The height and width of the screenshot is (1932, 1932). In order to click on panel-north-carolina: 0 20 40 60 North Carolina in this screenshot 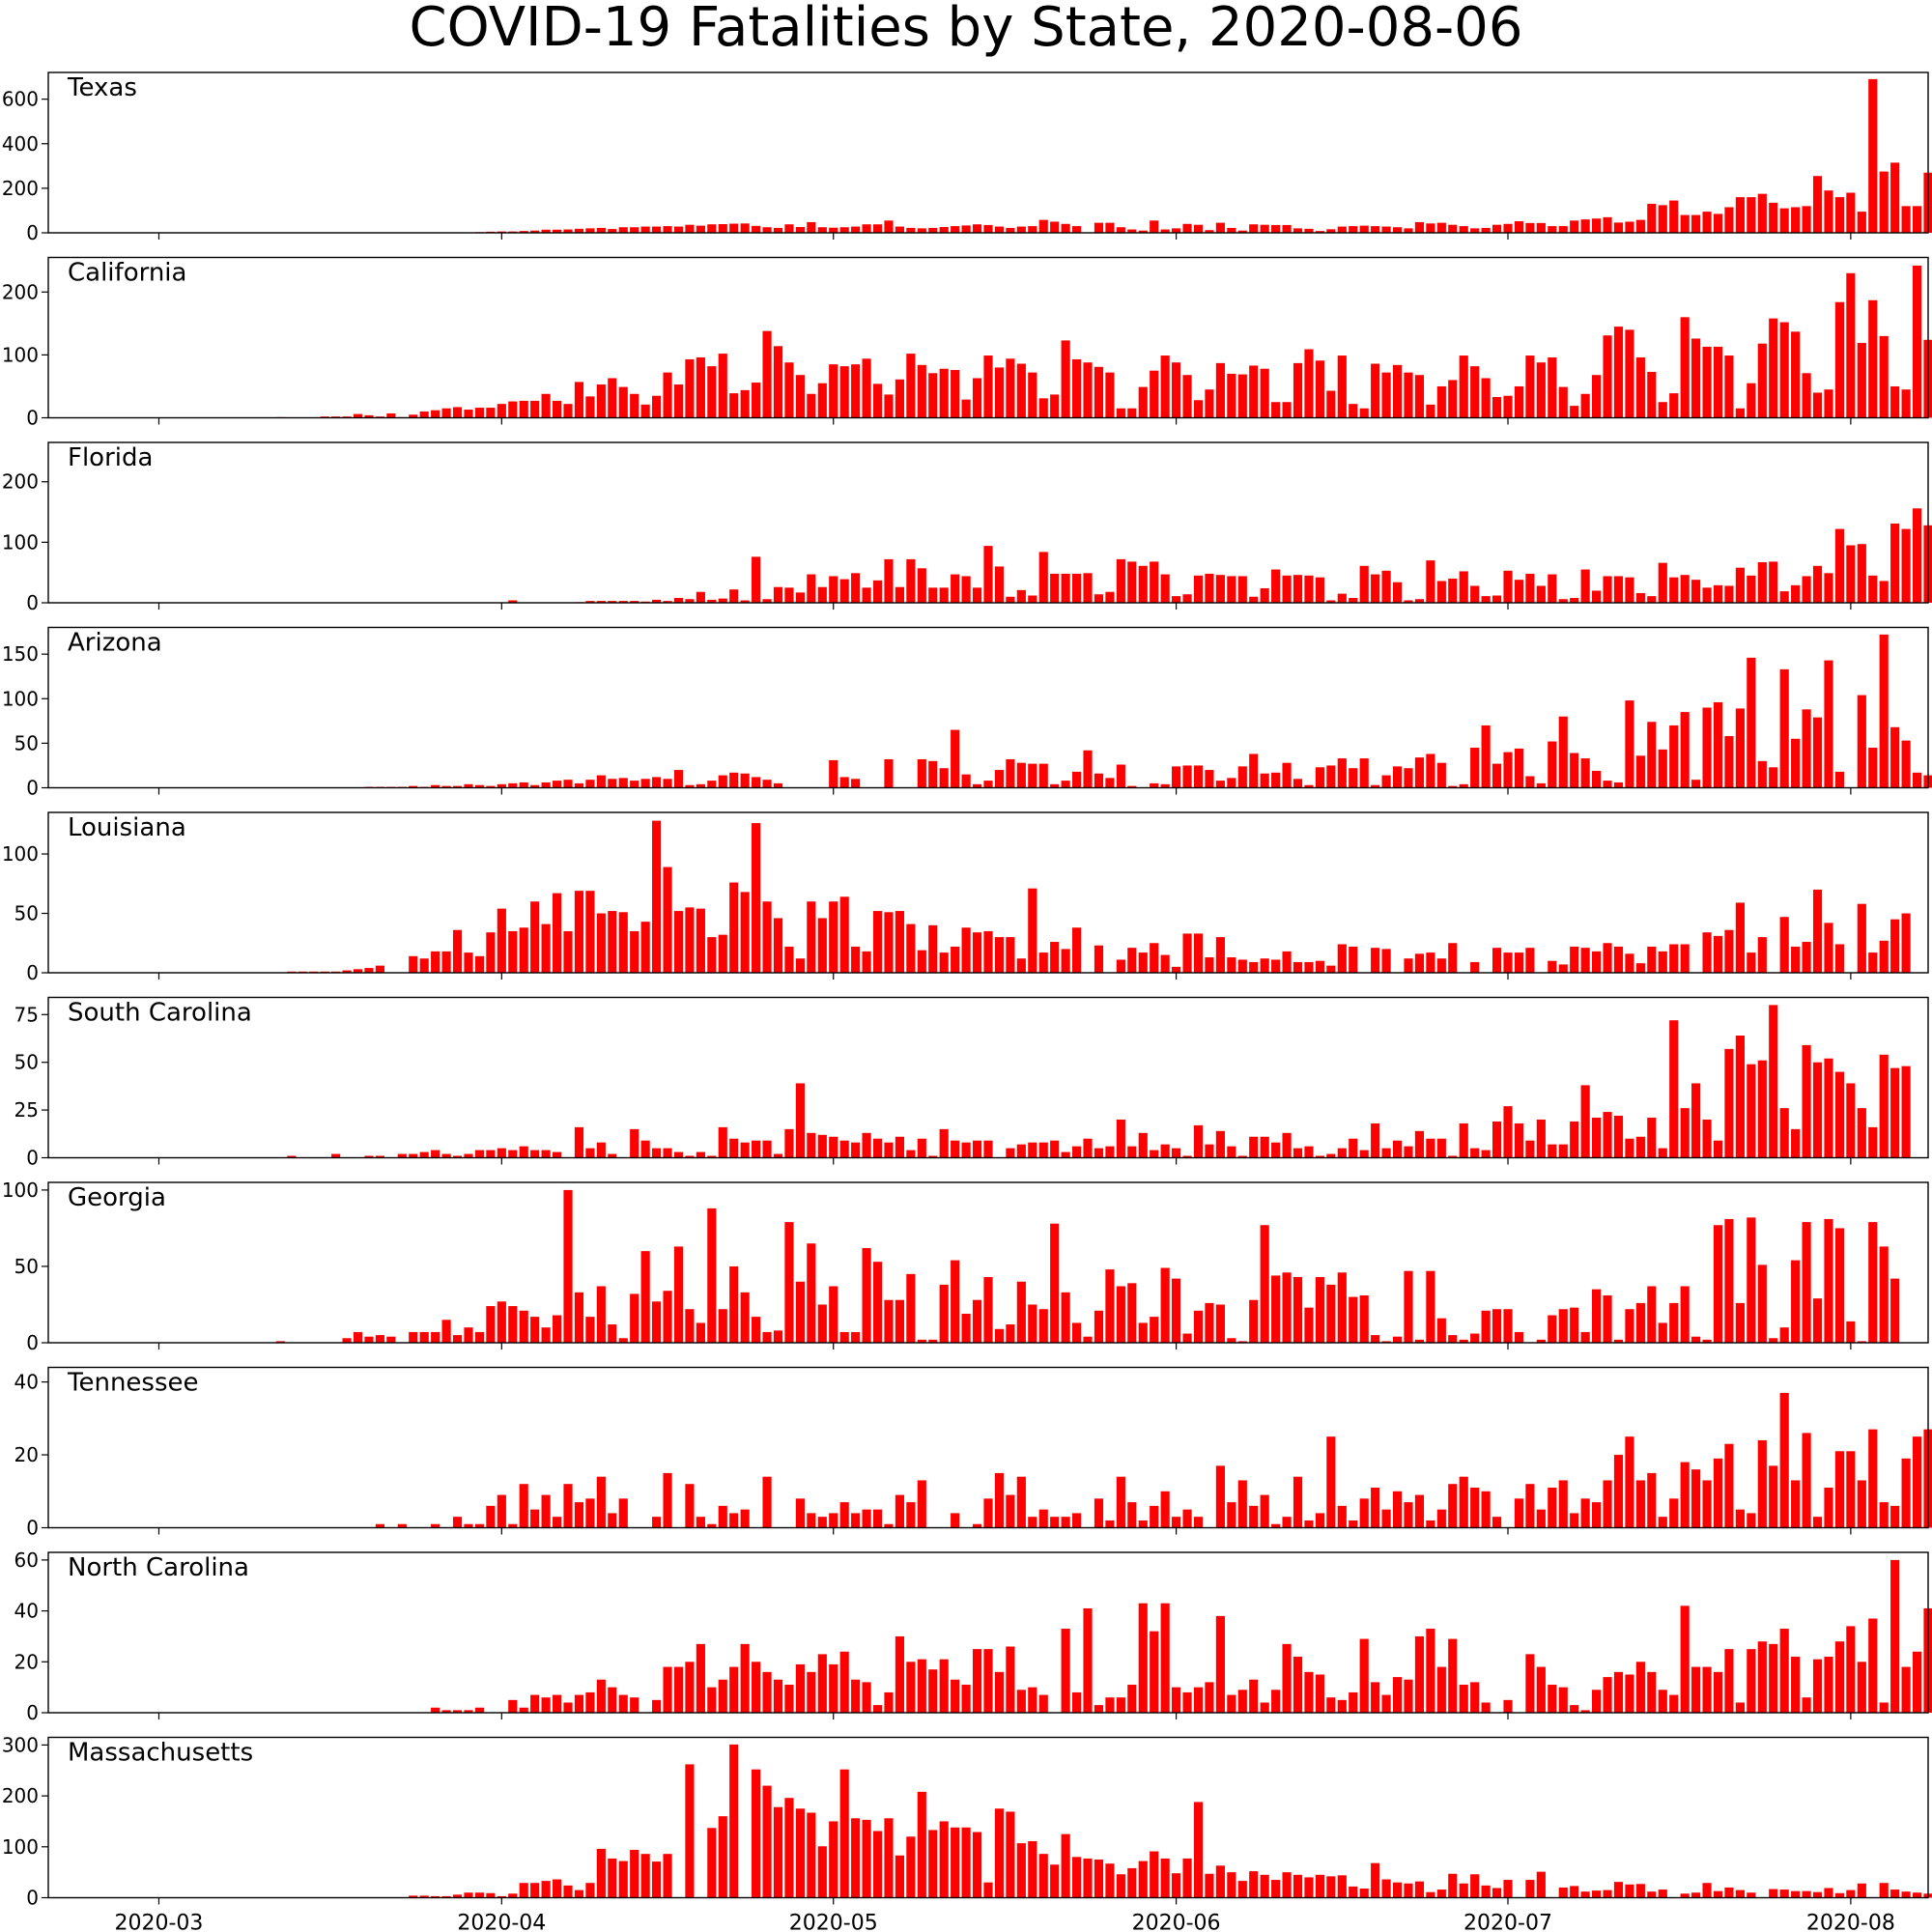, I will do `click(973, 1636)`.